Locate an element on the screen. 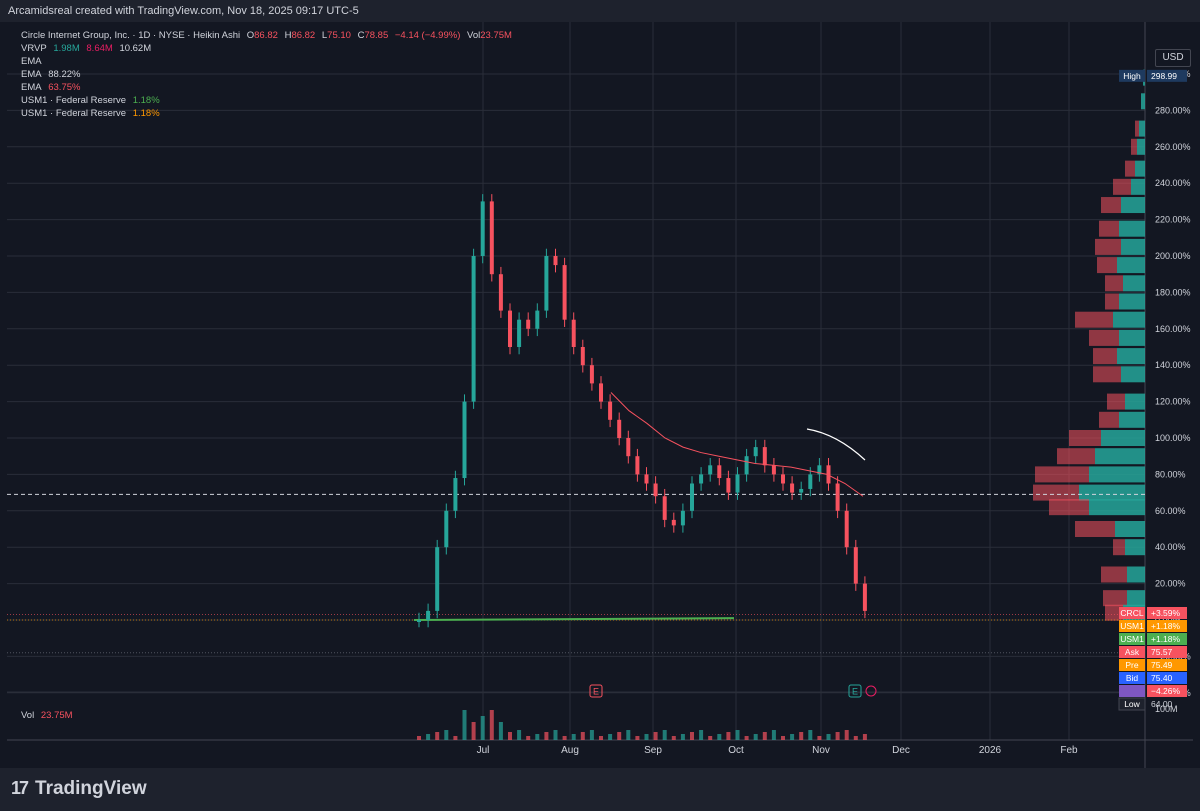  legend-volume: Vol 23.75M is located at coordinates (49, 715).